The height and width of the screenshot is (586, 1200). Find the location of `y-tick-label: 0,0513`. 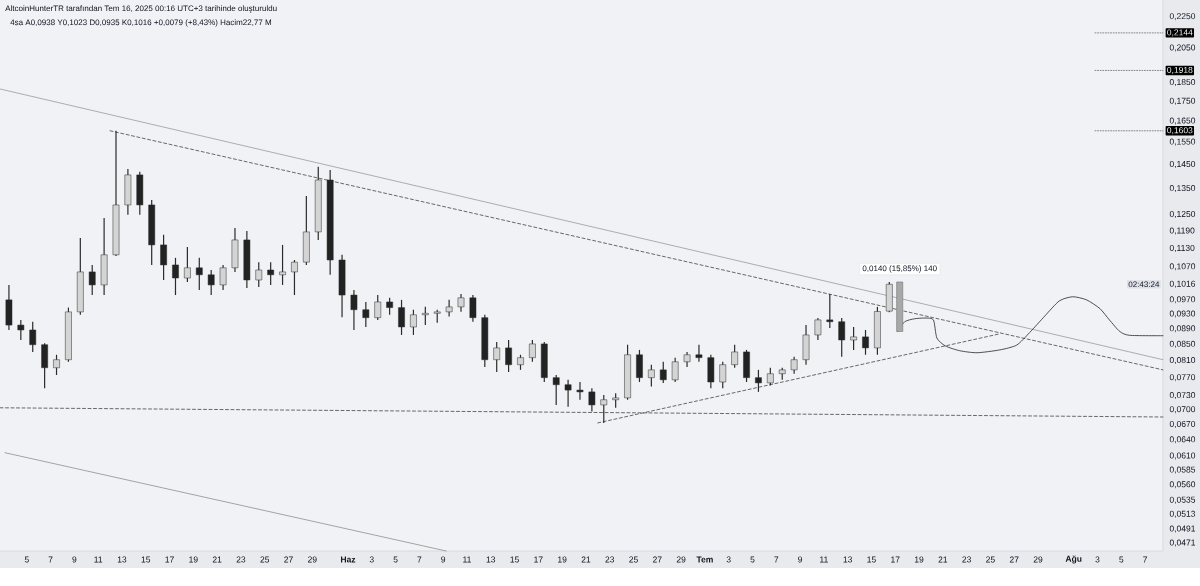

y-tick-label: 0,0513 is located at coordinates (1182, 514).